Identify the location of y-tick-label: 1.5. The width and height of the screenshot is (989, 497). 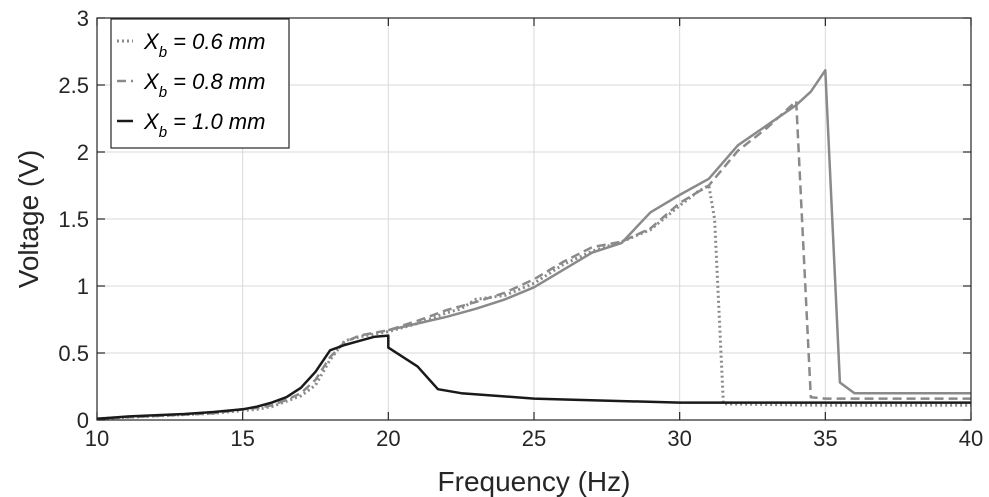
(73, 219).